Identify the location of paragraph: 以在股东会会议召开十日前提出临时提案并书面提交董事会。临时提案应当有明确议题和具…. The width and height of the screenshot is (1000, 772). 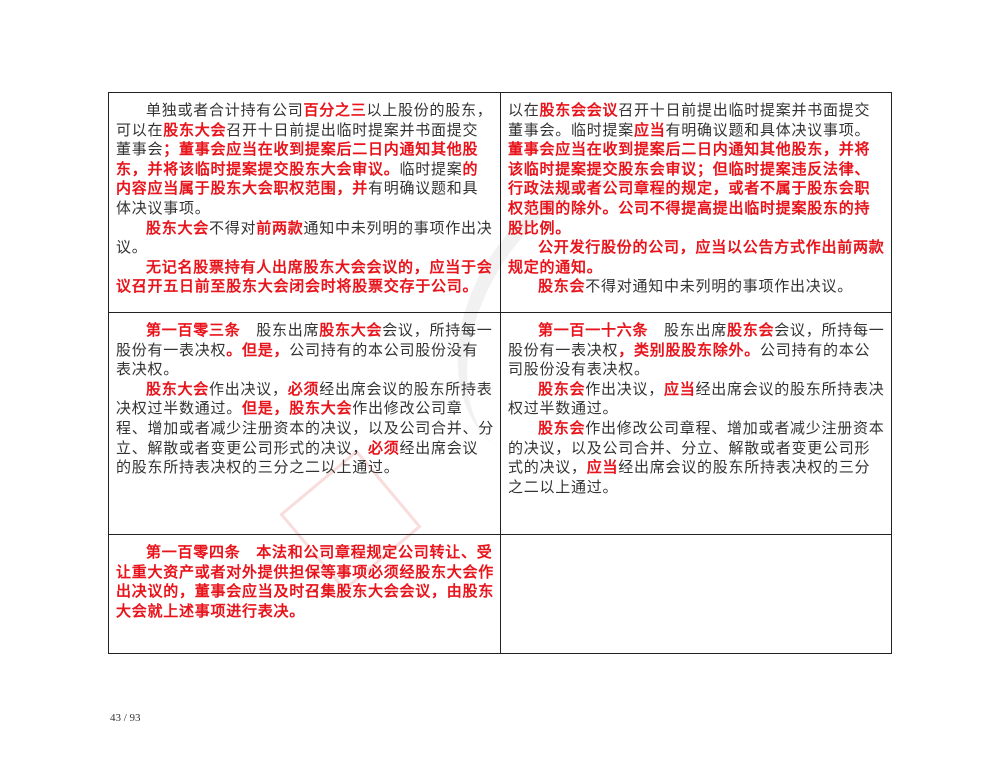
(696, 169).